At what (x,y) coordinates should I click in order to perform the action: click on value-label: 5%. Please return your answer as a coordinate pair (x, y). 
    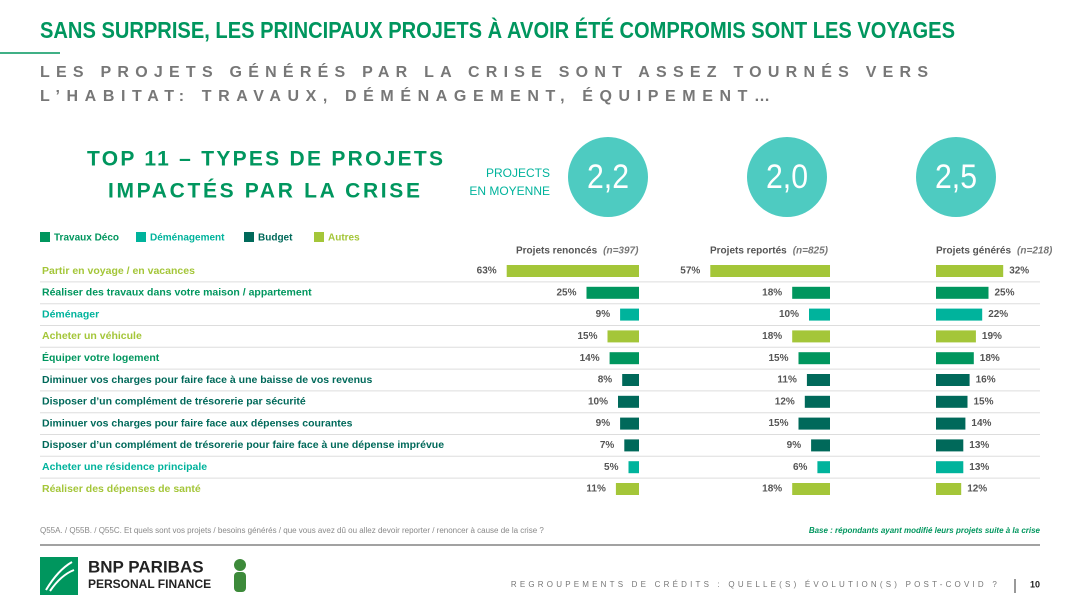
    Looking at the image, I should click on (611, 467).